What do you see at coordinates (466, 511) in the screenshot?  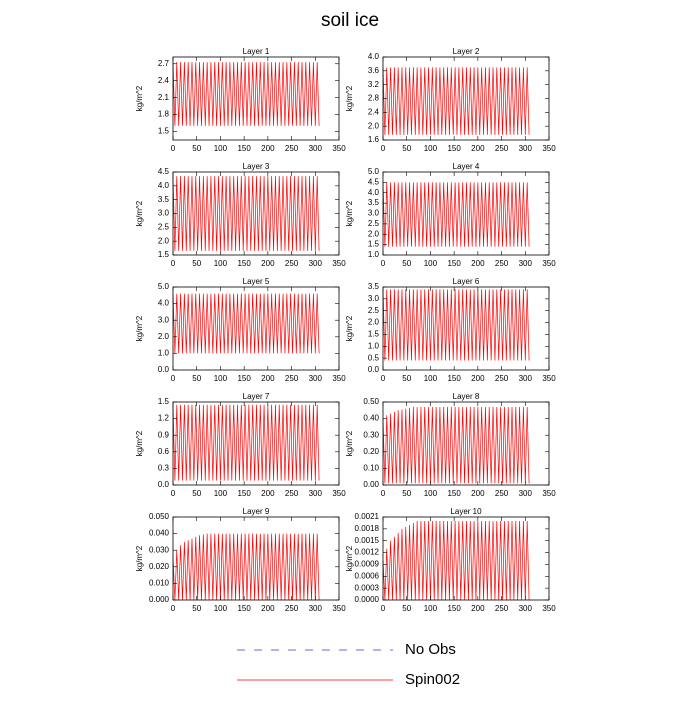 I see `panel-title: Layer 10` at bounding box center [466, 511].